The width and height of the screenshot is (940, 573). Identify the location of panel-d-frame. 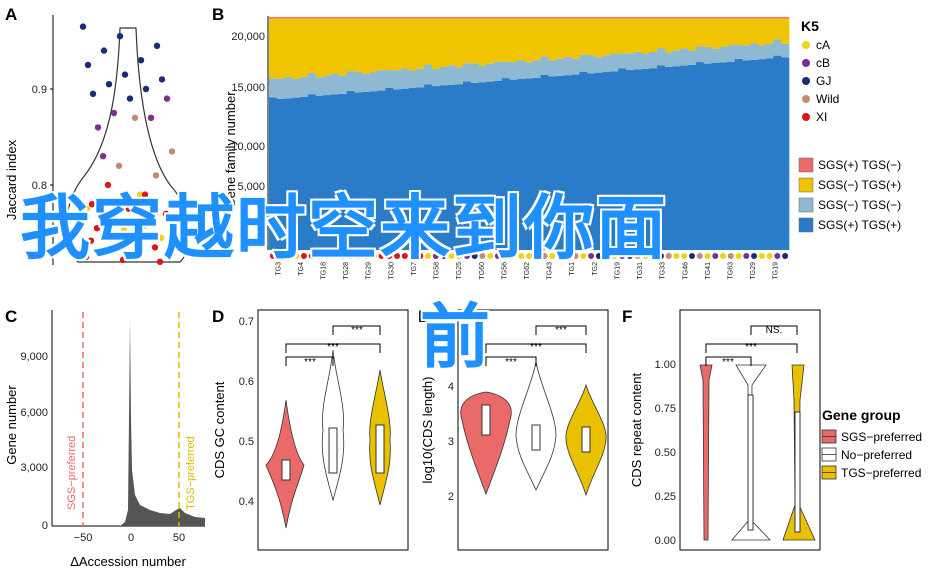
(333, 430).